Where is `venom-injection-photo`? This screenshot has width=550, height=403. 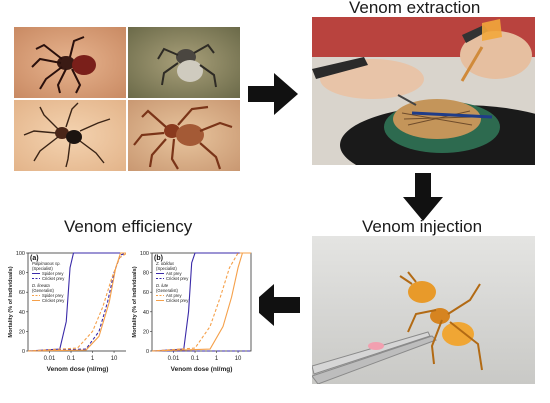
venom-injection-photo is located at coordinates (423, 310).